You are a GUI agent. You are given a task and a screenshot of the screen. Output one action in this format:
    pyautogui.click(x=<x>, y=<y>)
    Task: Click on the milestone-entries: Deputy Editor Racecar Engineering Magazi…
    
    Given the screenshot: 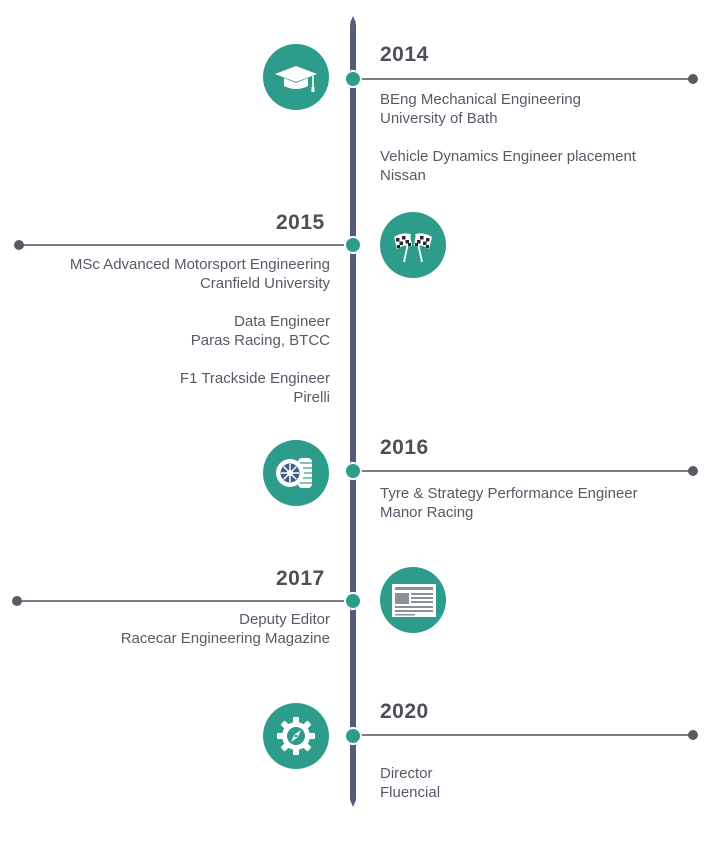 What is the action you would take?
    pyautogui.click(x=225, y=638)
    